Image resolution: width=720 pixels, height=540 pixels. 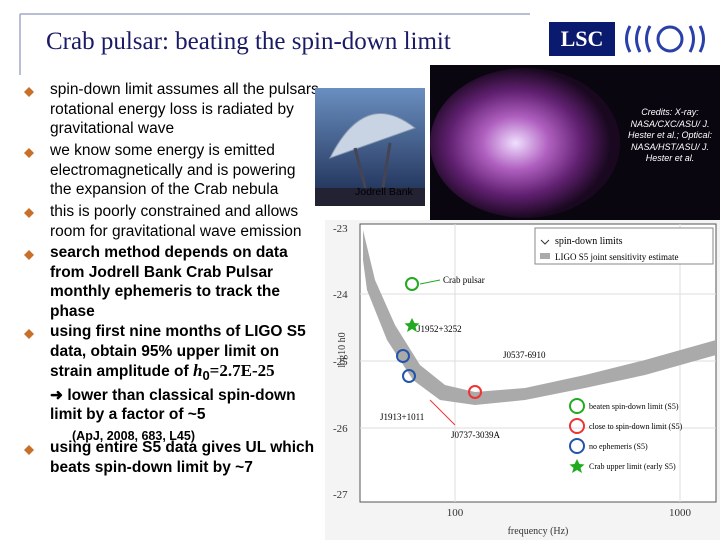 I want to click on legend-label: Crab upper limit (early S5), so click(x=632, y=466).